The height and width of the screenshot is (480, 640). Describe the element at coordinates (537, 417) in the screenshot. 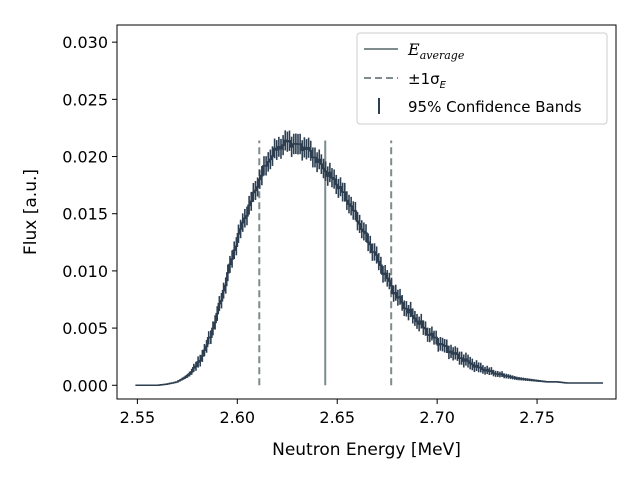

I see `x-tick-label: 2.75` at that location.